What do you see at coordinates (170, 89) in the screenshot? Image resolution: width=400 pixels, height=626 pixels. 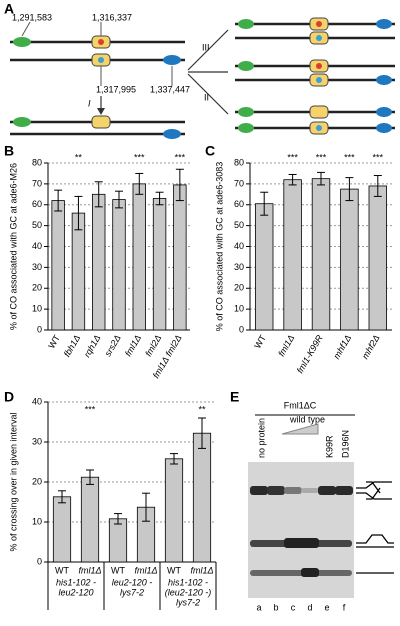 I see `position-label: 1,337,447` at bounding box center [170, 89].